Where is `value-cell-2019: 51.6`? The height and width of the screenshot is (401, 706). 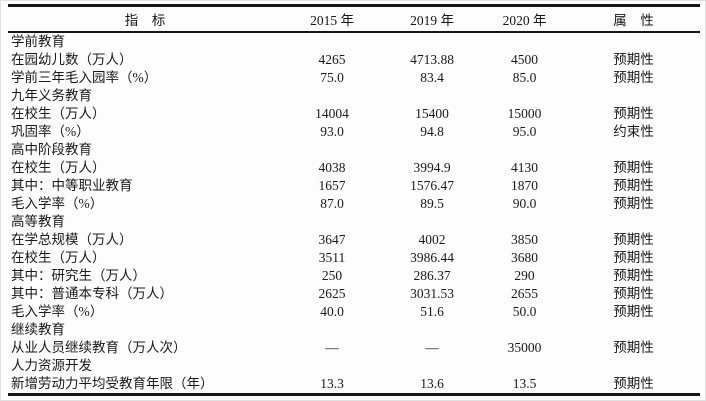
value-cell-2019: 51.6 is located at coordinates (432, 311).